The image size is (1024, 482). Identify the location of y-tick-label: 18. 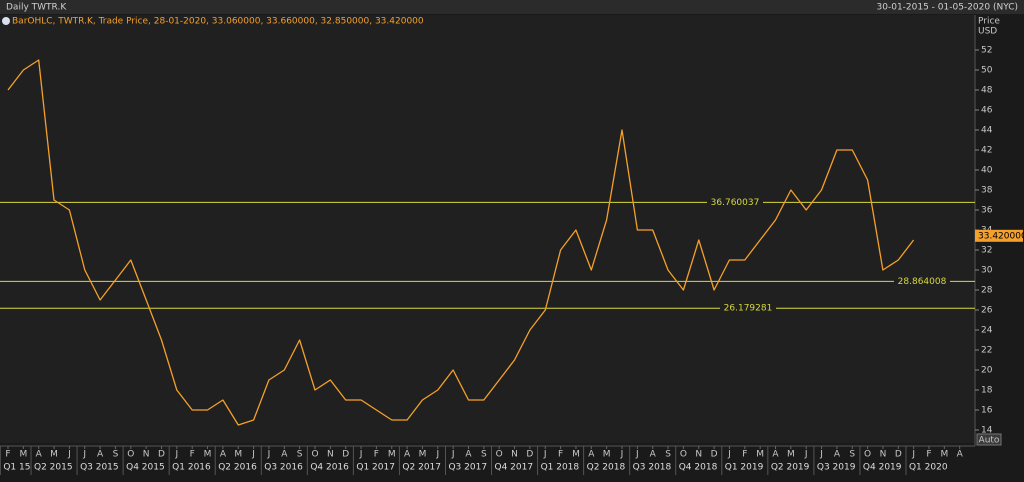
(987, 391).